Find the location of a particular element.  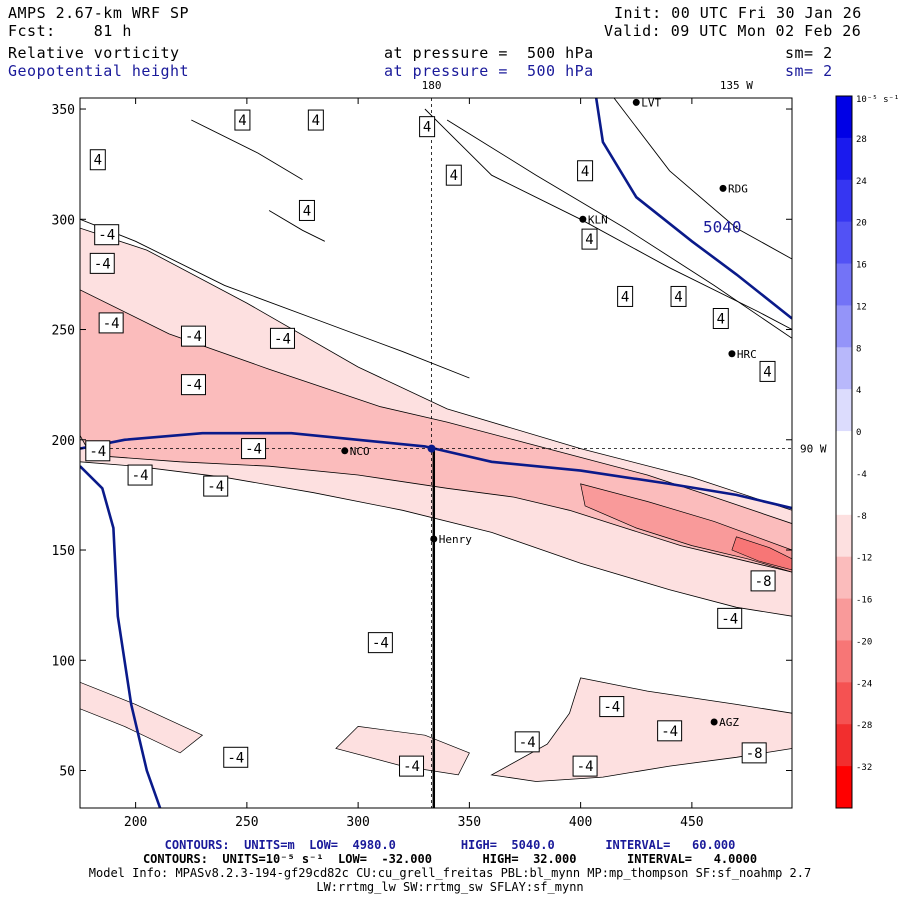

vorticity-label-21: -4 is located at coordinates (215, 487).